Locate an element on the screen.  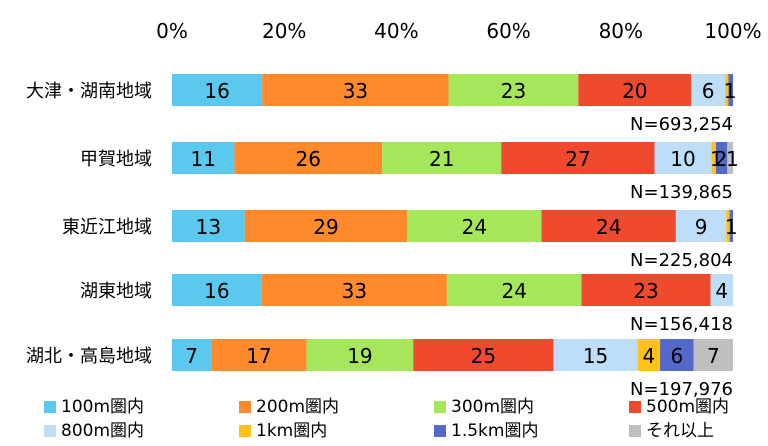
n-label: N=139,865 is located at coordinates (681, 192).